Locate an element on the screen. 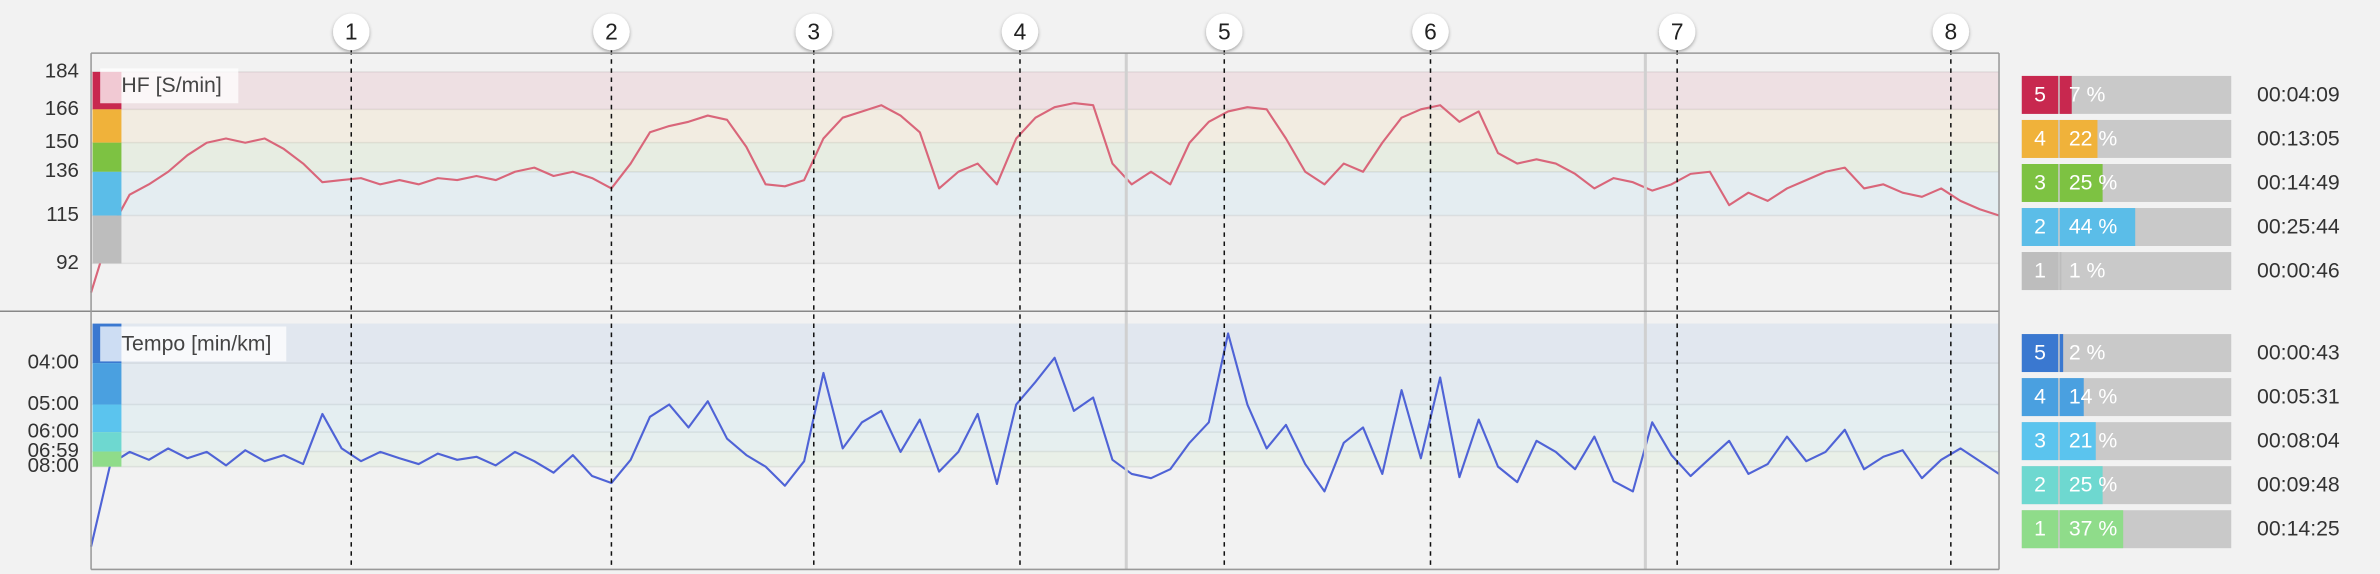 This screenshot has height=574, width=2380. lap-label: 4 is located at coordinates (1020, 31).